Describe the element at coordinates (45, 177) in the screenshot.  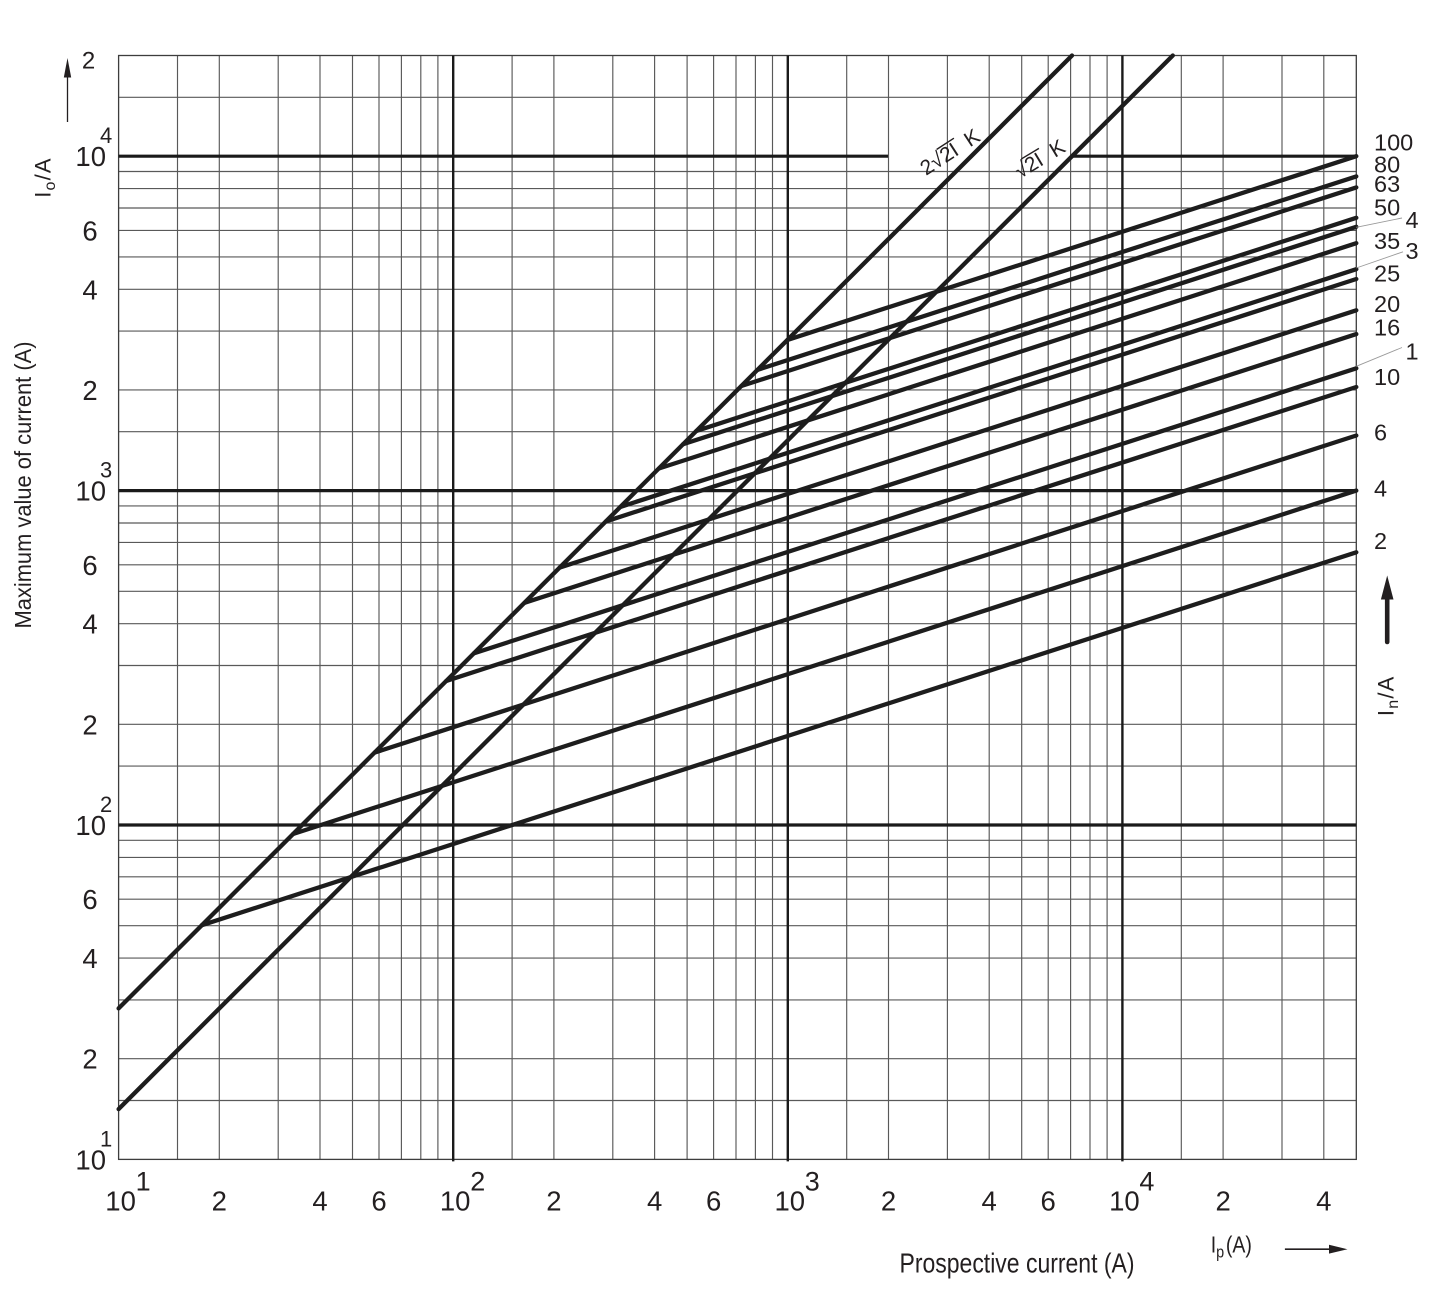
I see `svg-text: Io/A` at that location.